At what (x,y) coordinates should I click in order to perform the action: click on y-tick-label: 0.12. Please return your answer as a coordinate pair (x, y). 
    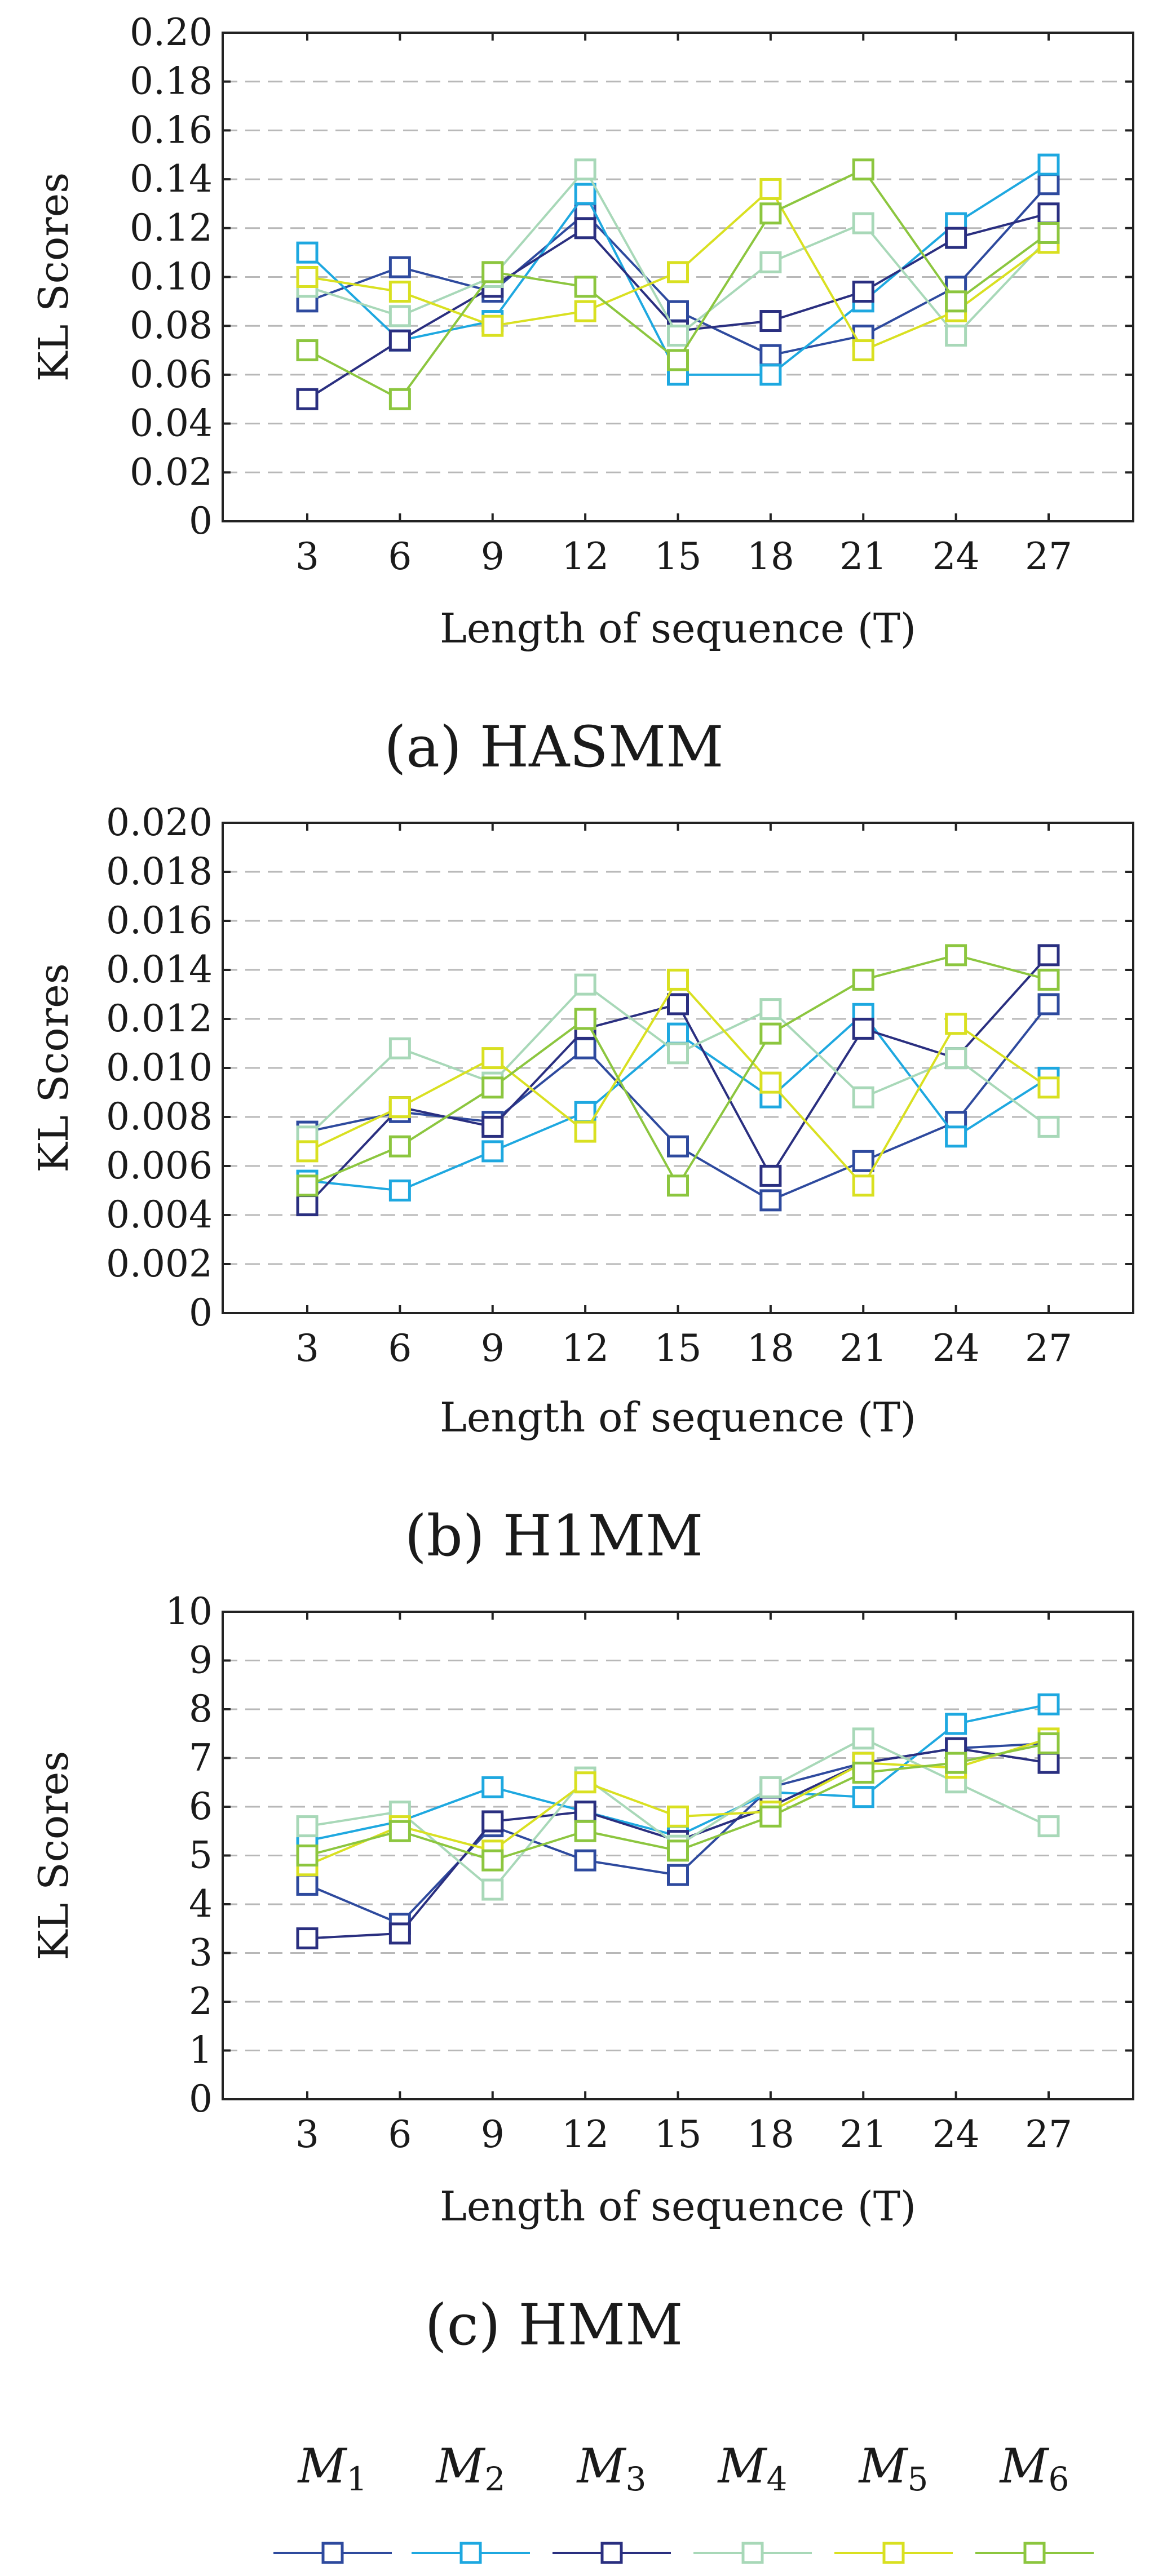
    Looking at the image, I should click on (171, 228).